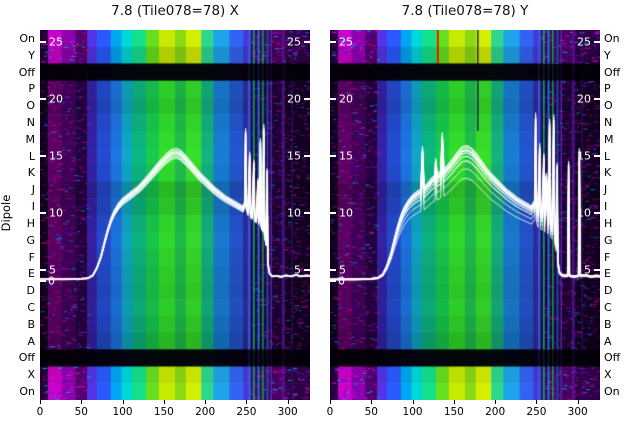  What do you see at coordinates (30, 139) in the screenshot?
I see `row-label: M` at bounding box center [30, 139].